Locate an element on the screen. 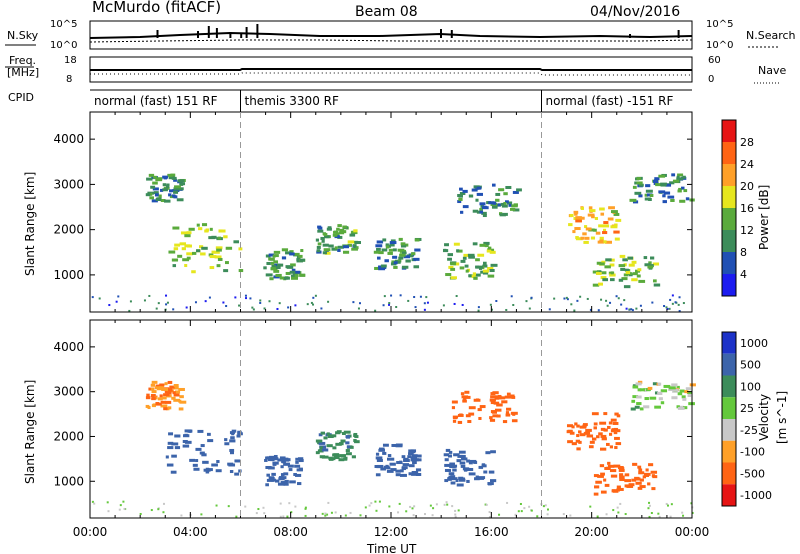  velocity-colorbar-tick: -100 is located at coordinates (752, 452).